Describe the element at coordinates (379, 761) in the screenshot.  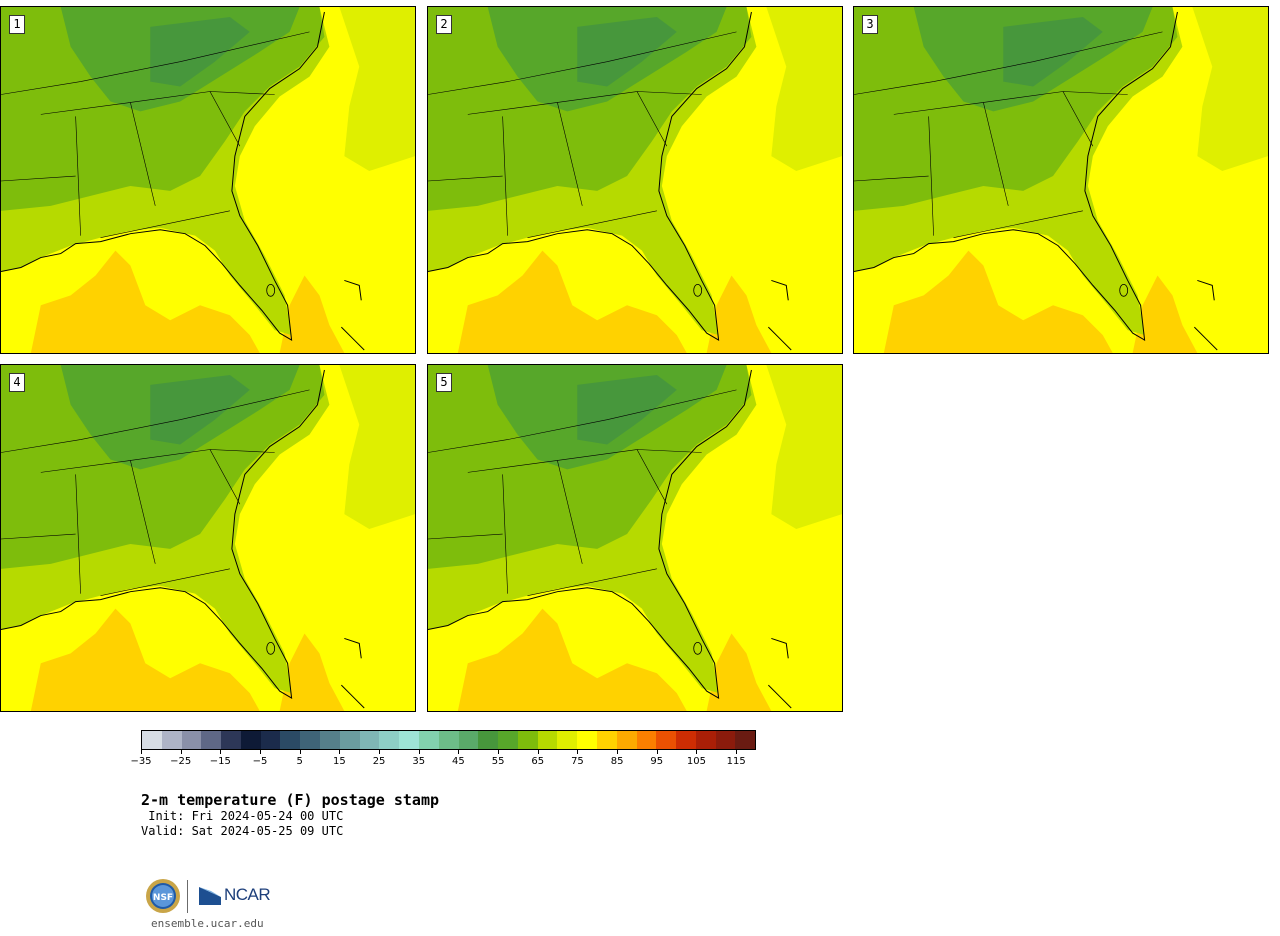
I see `colorbar-tick-label: 25` at that location.